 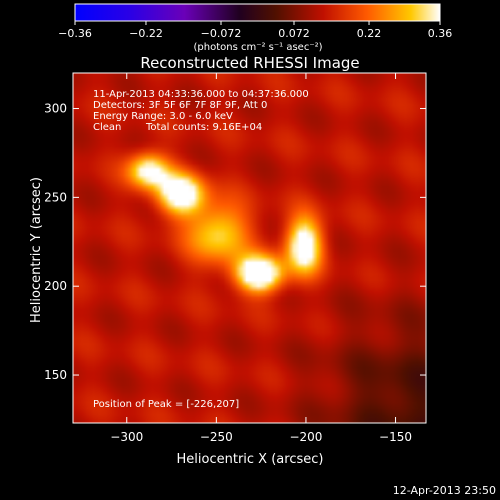 I want to click on y-tick-label: 300, so click(x=55, y=109).